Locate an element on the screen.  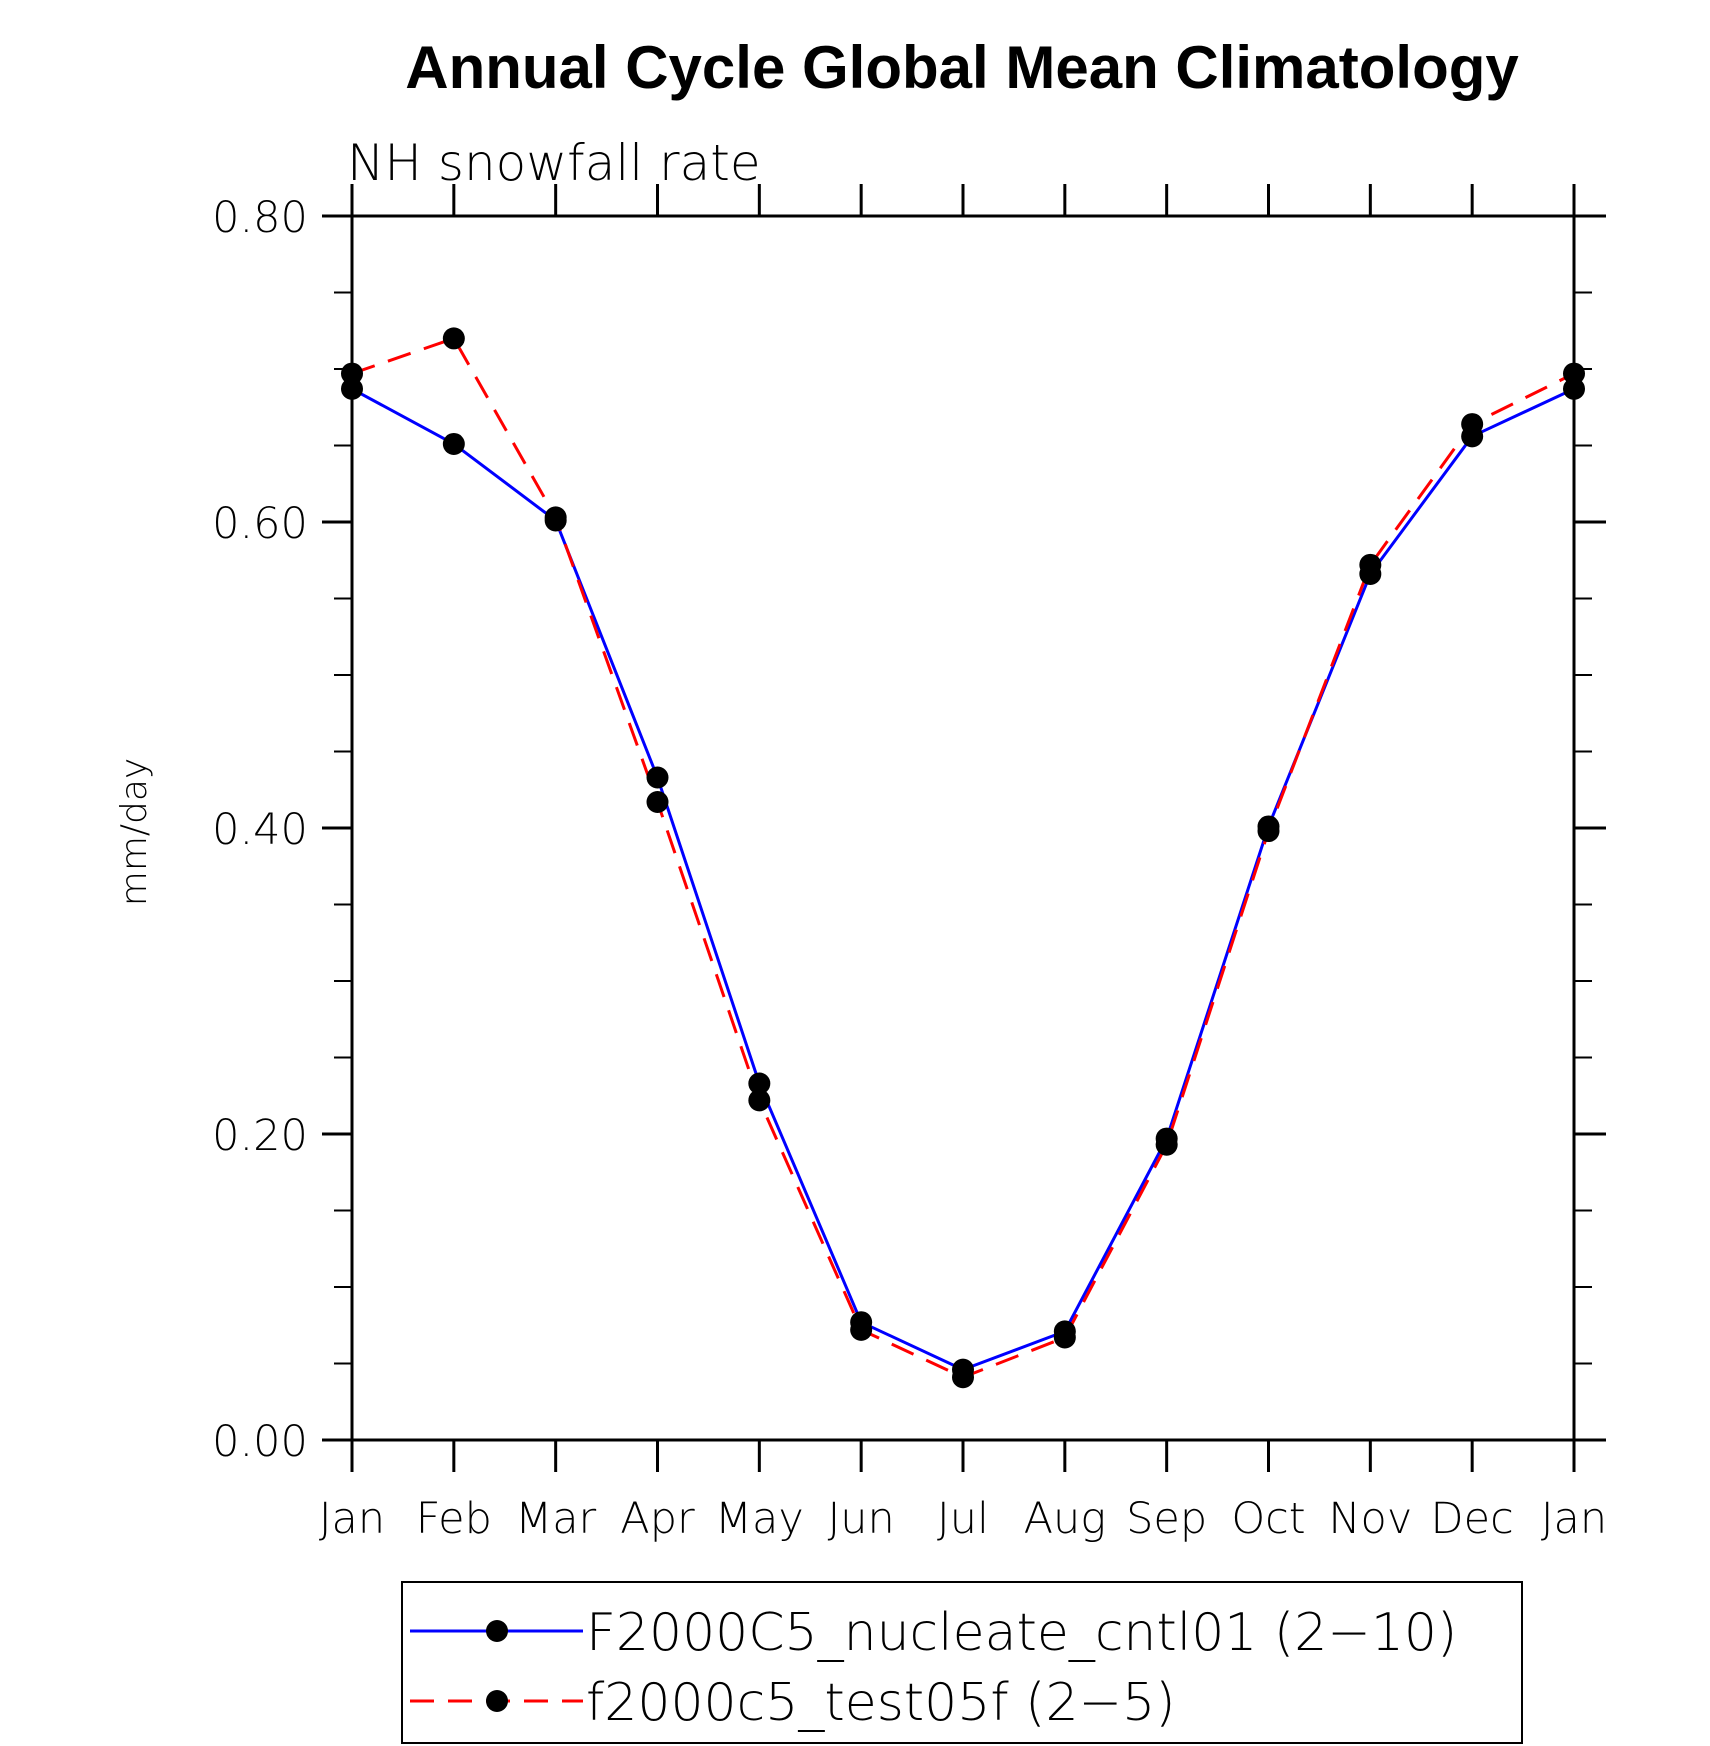
x-tick-label: Feb is located at coordinates (454, 1519).